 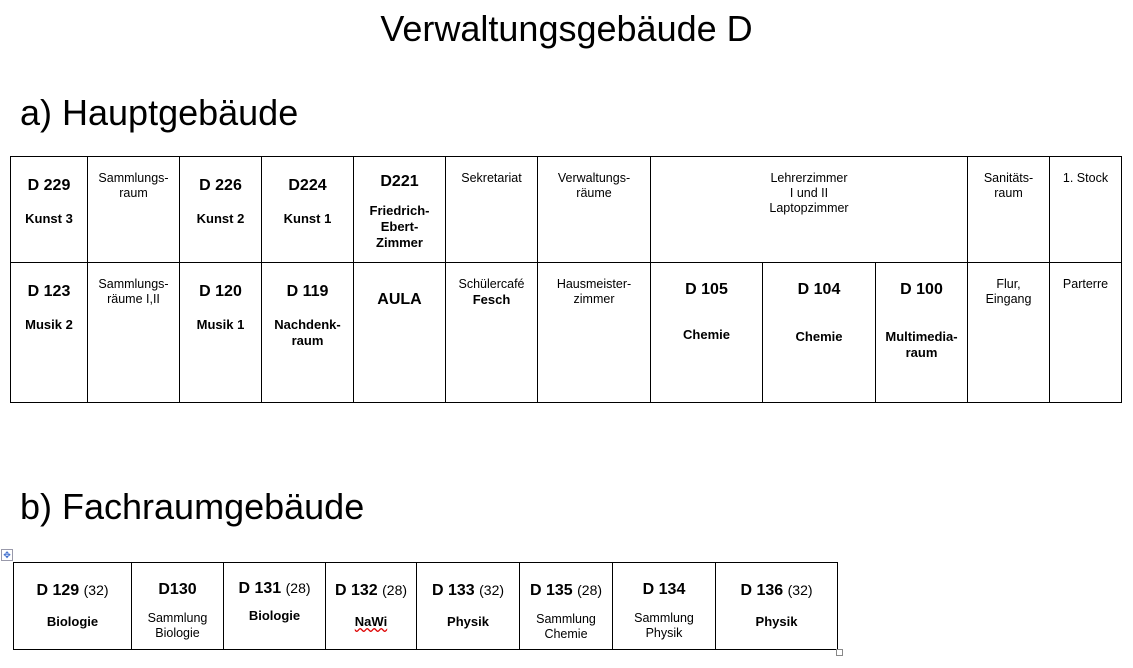 I want to click on room-number: D 132, so click(x=356, y=590).